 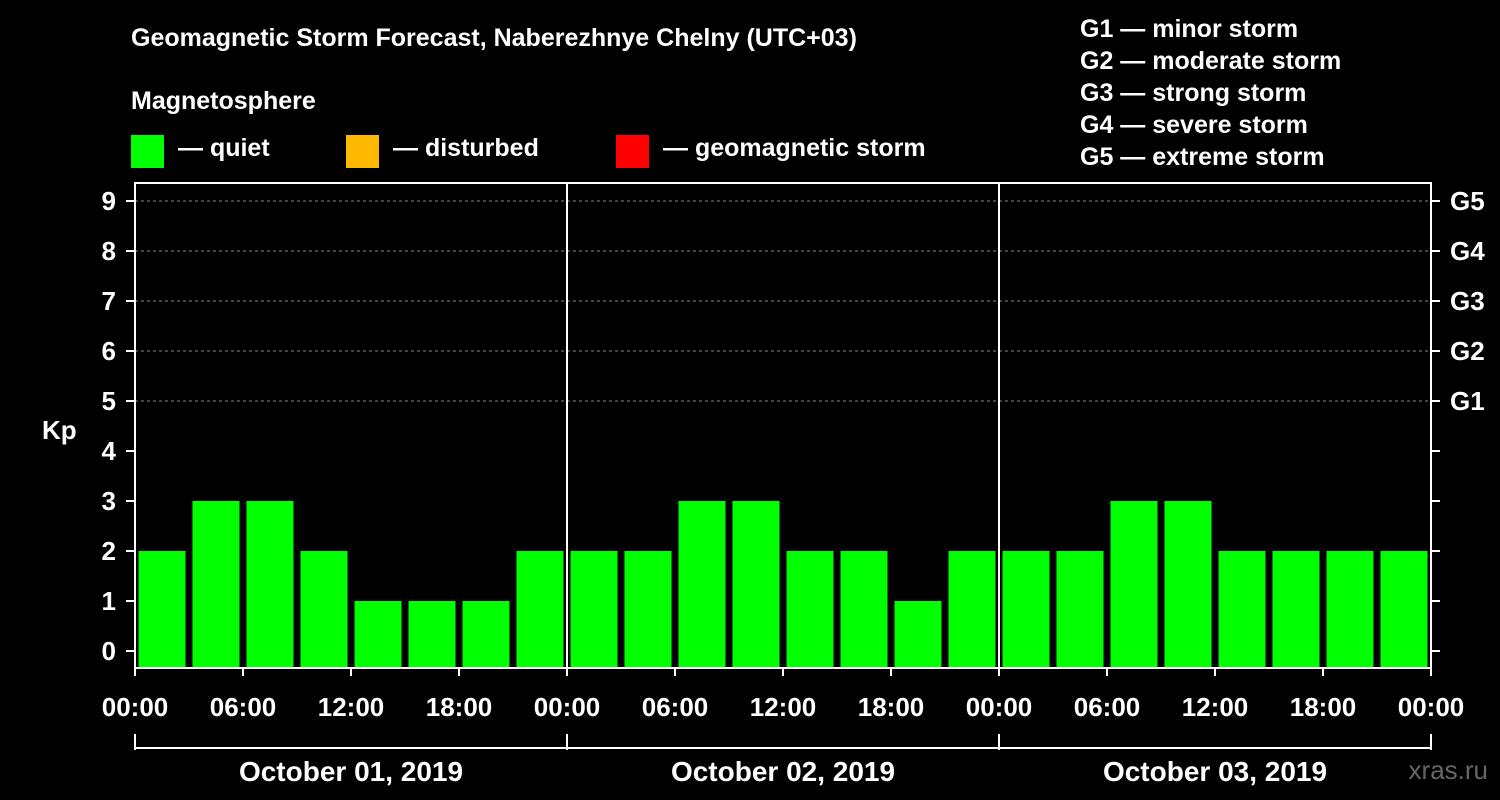 I want to click on legend-label-storm: — geomagnetic storm, so click(x=794, y=148).